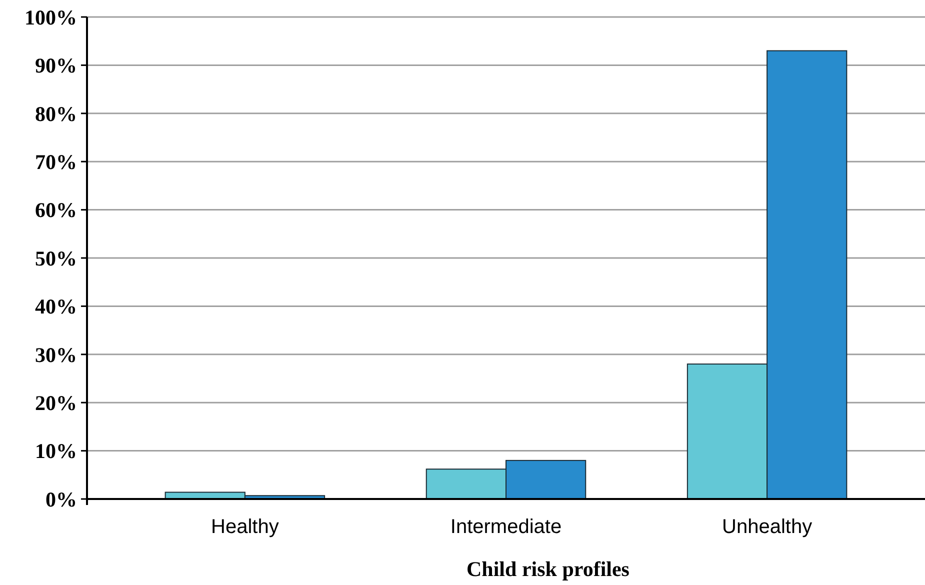 Image resolution: width=925 pixels, height=585 pixels. Describe the element at coordinates (56, 258) in the screenshot. I see `y-tick-label: 50%` at that location.